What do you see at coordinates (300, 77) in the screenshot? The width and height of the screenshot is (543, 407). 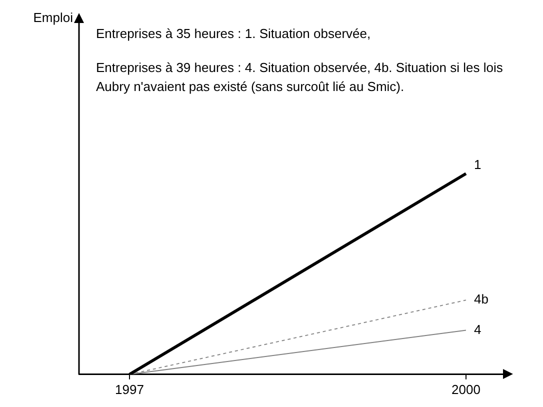 I see `text: Entreprises à 39 heures : 4. Situation observée, 4b. Situation si les lois Aubry n'avaient pas existé (sans surcoût lié au Smic).` at bounding box center [300, 77].